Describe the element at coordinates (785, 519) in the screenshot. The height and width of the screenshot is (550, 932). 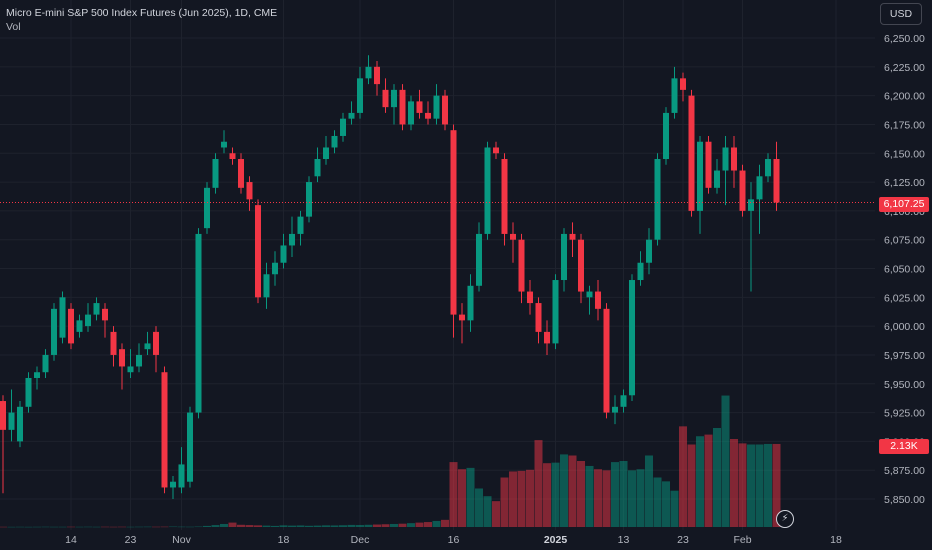
I see `lightning-icon: ⚡︎` at that location.